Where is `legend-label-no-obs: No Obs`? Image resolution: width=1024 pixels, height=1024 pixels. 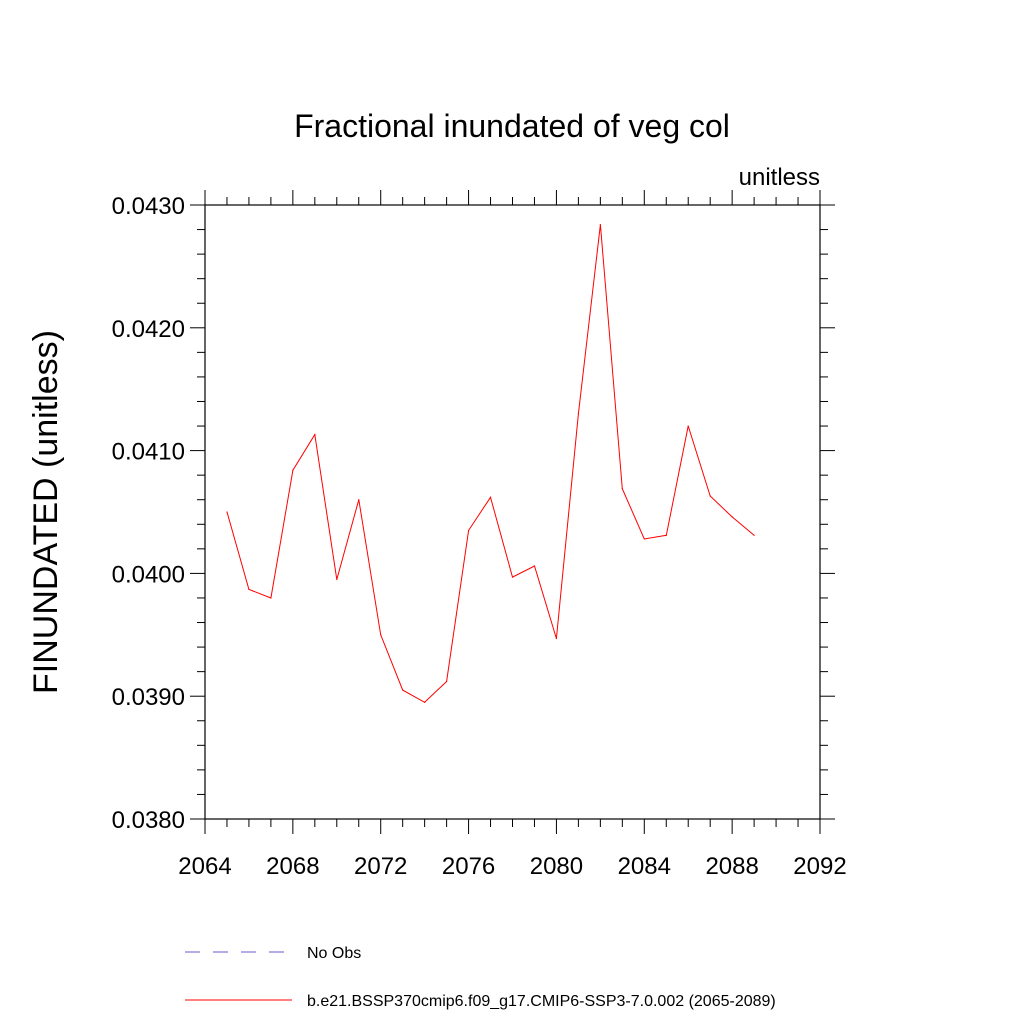 legend-label-no-obs: No Obs is located at coordinates (334, 953).